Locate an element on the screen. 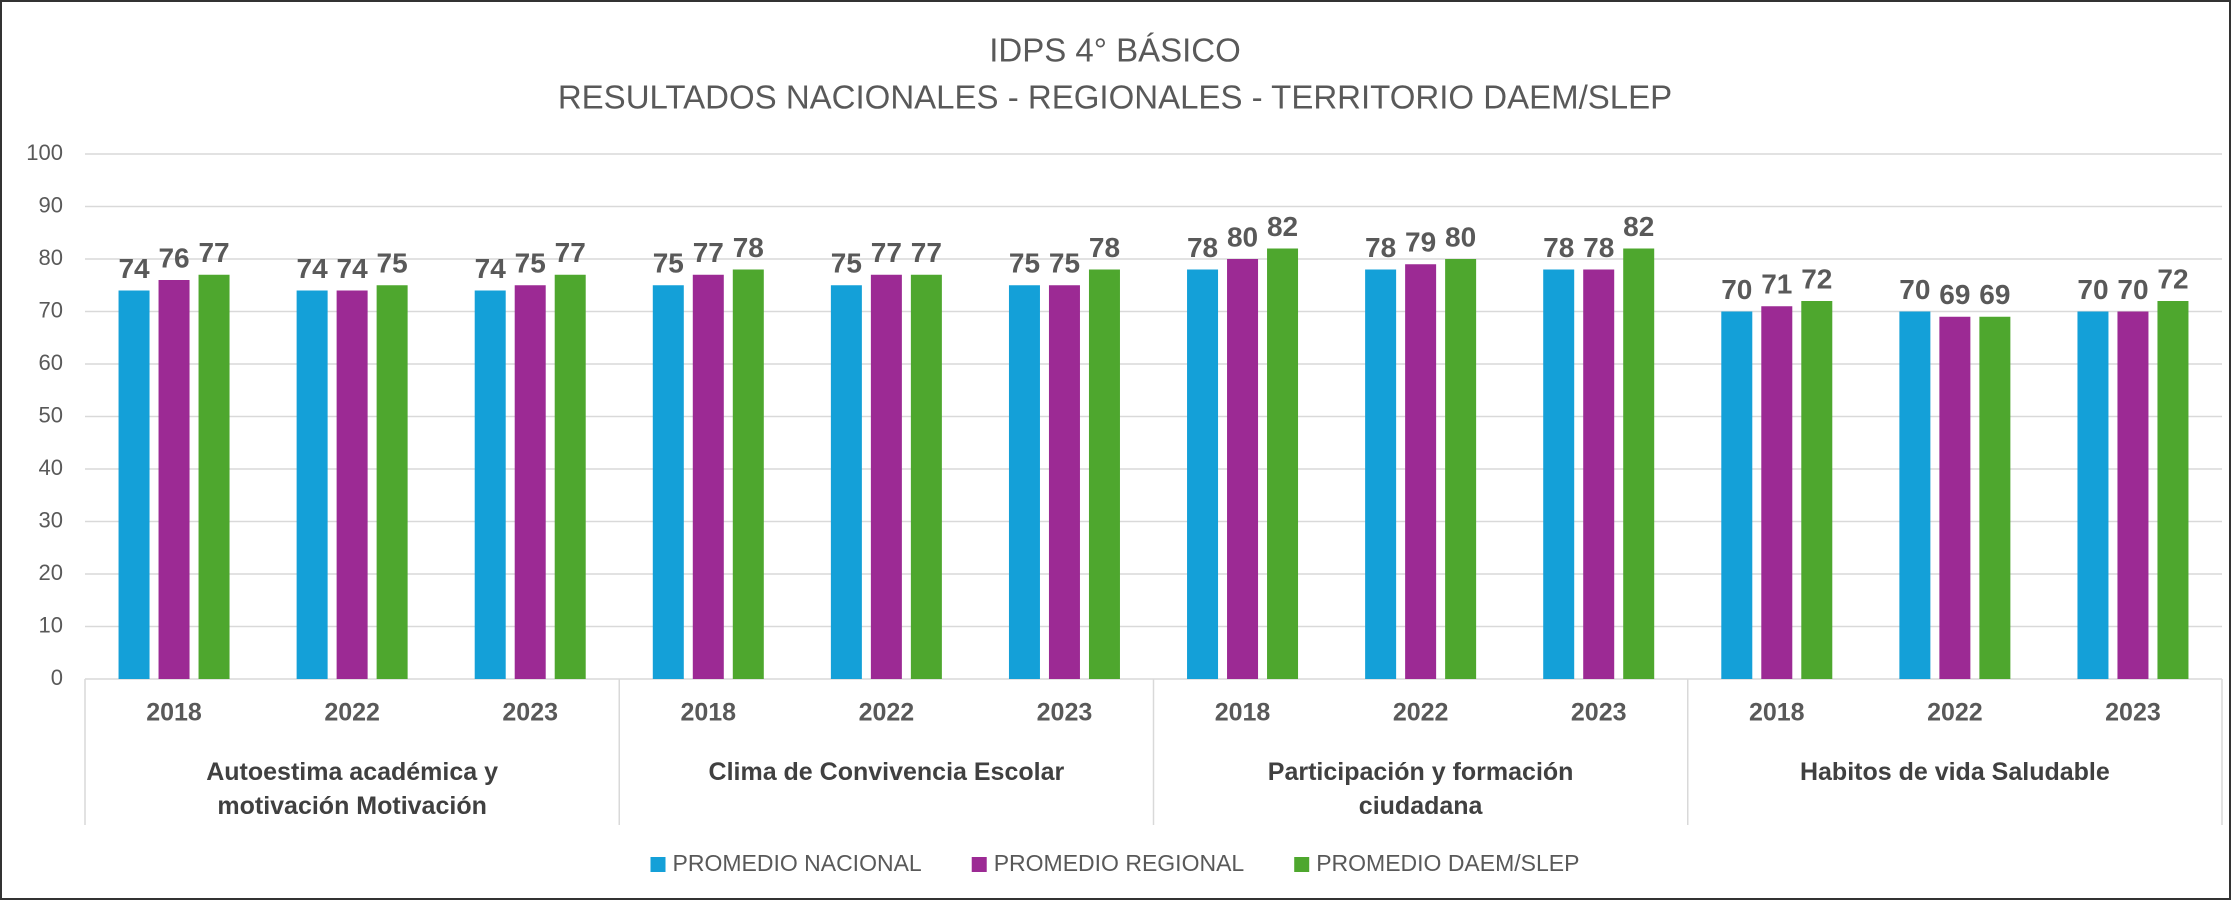  data-label: 76 is located at coordinates (173, 257).